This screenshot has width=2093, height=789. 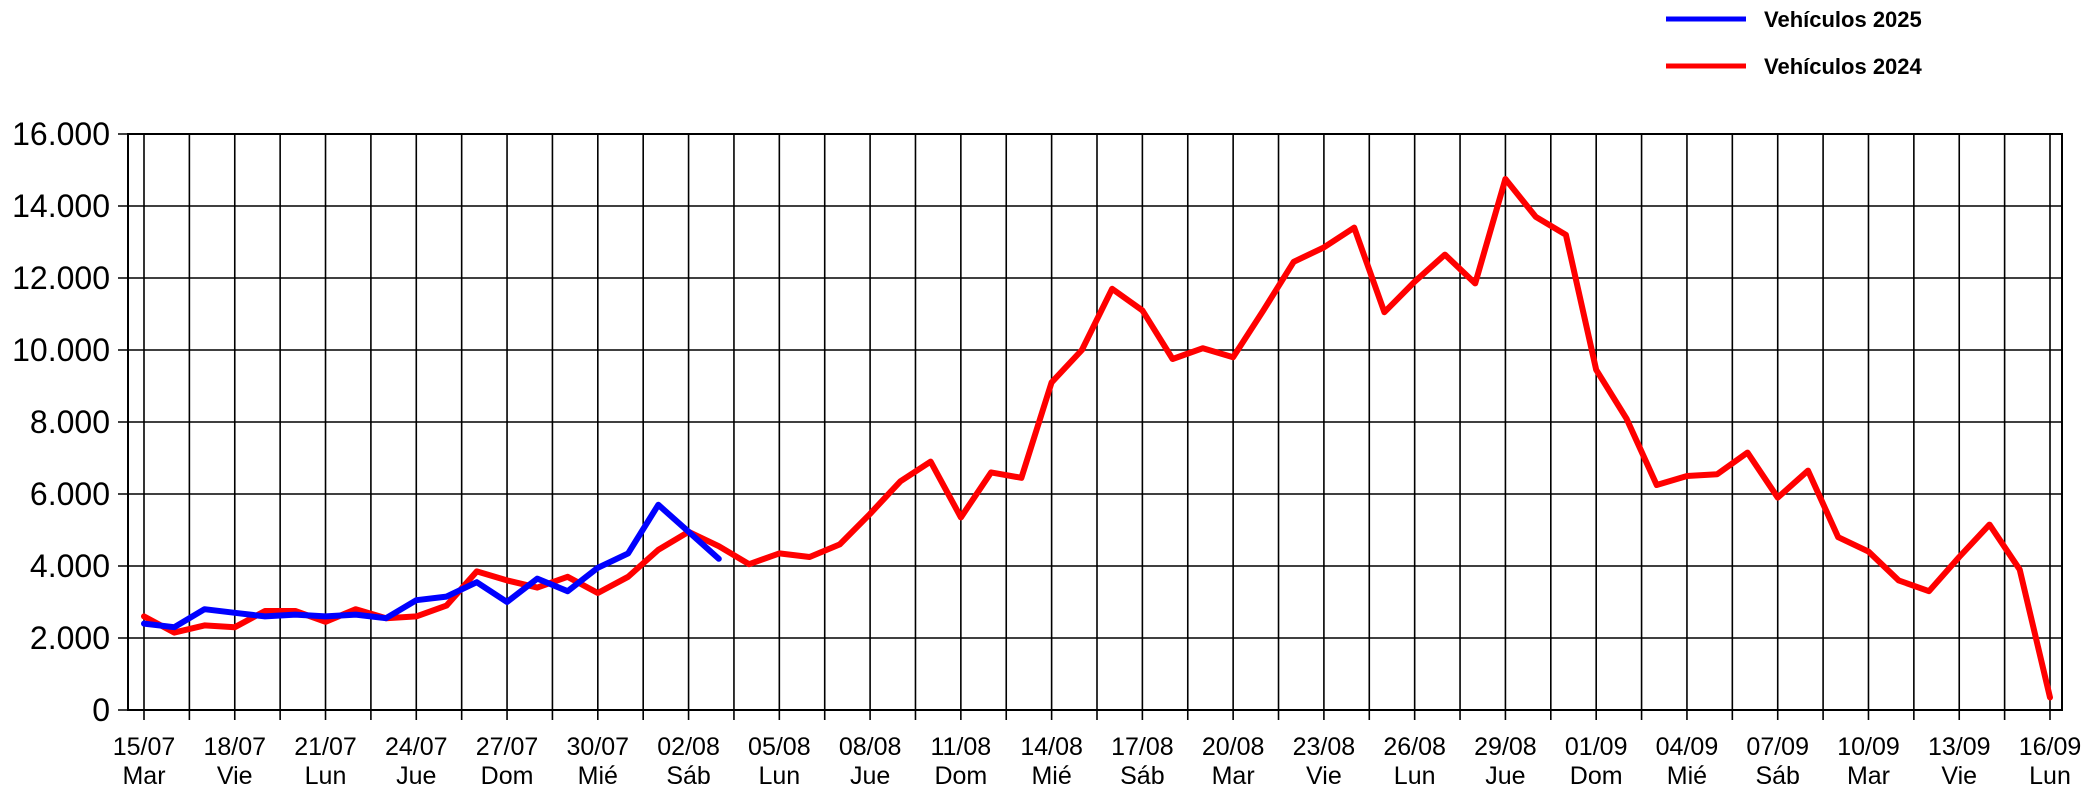 What do you see at coordinates (61, 206) in the screenshot?
I see `y-tick-label: 14.000` at bounding box center [61, 206].